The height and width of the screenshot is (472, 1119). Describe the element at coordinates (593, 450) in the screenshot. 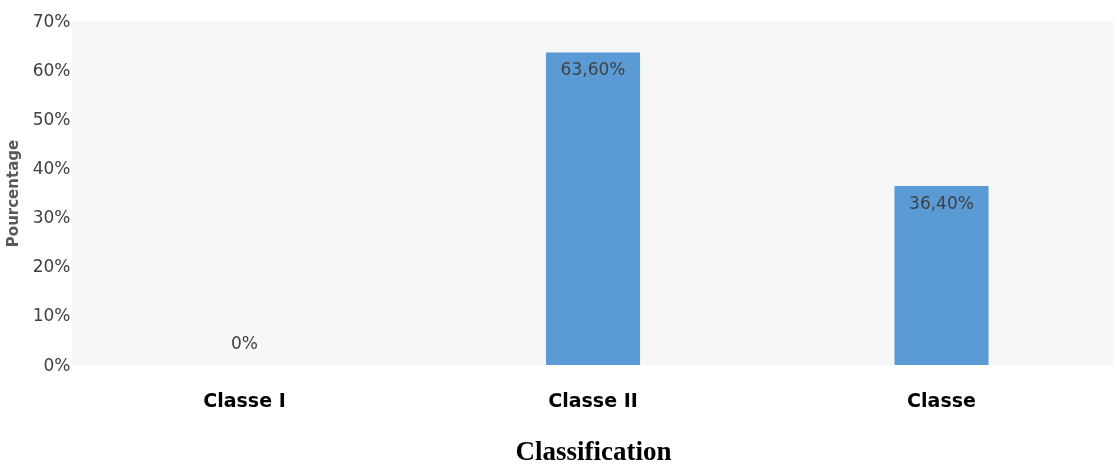

I see `x-axis-title: Classification` at that location.